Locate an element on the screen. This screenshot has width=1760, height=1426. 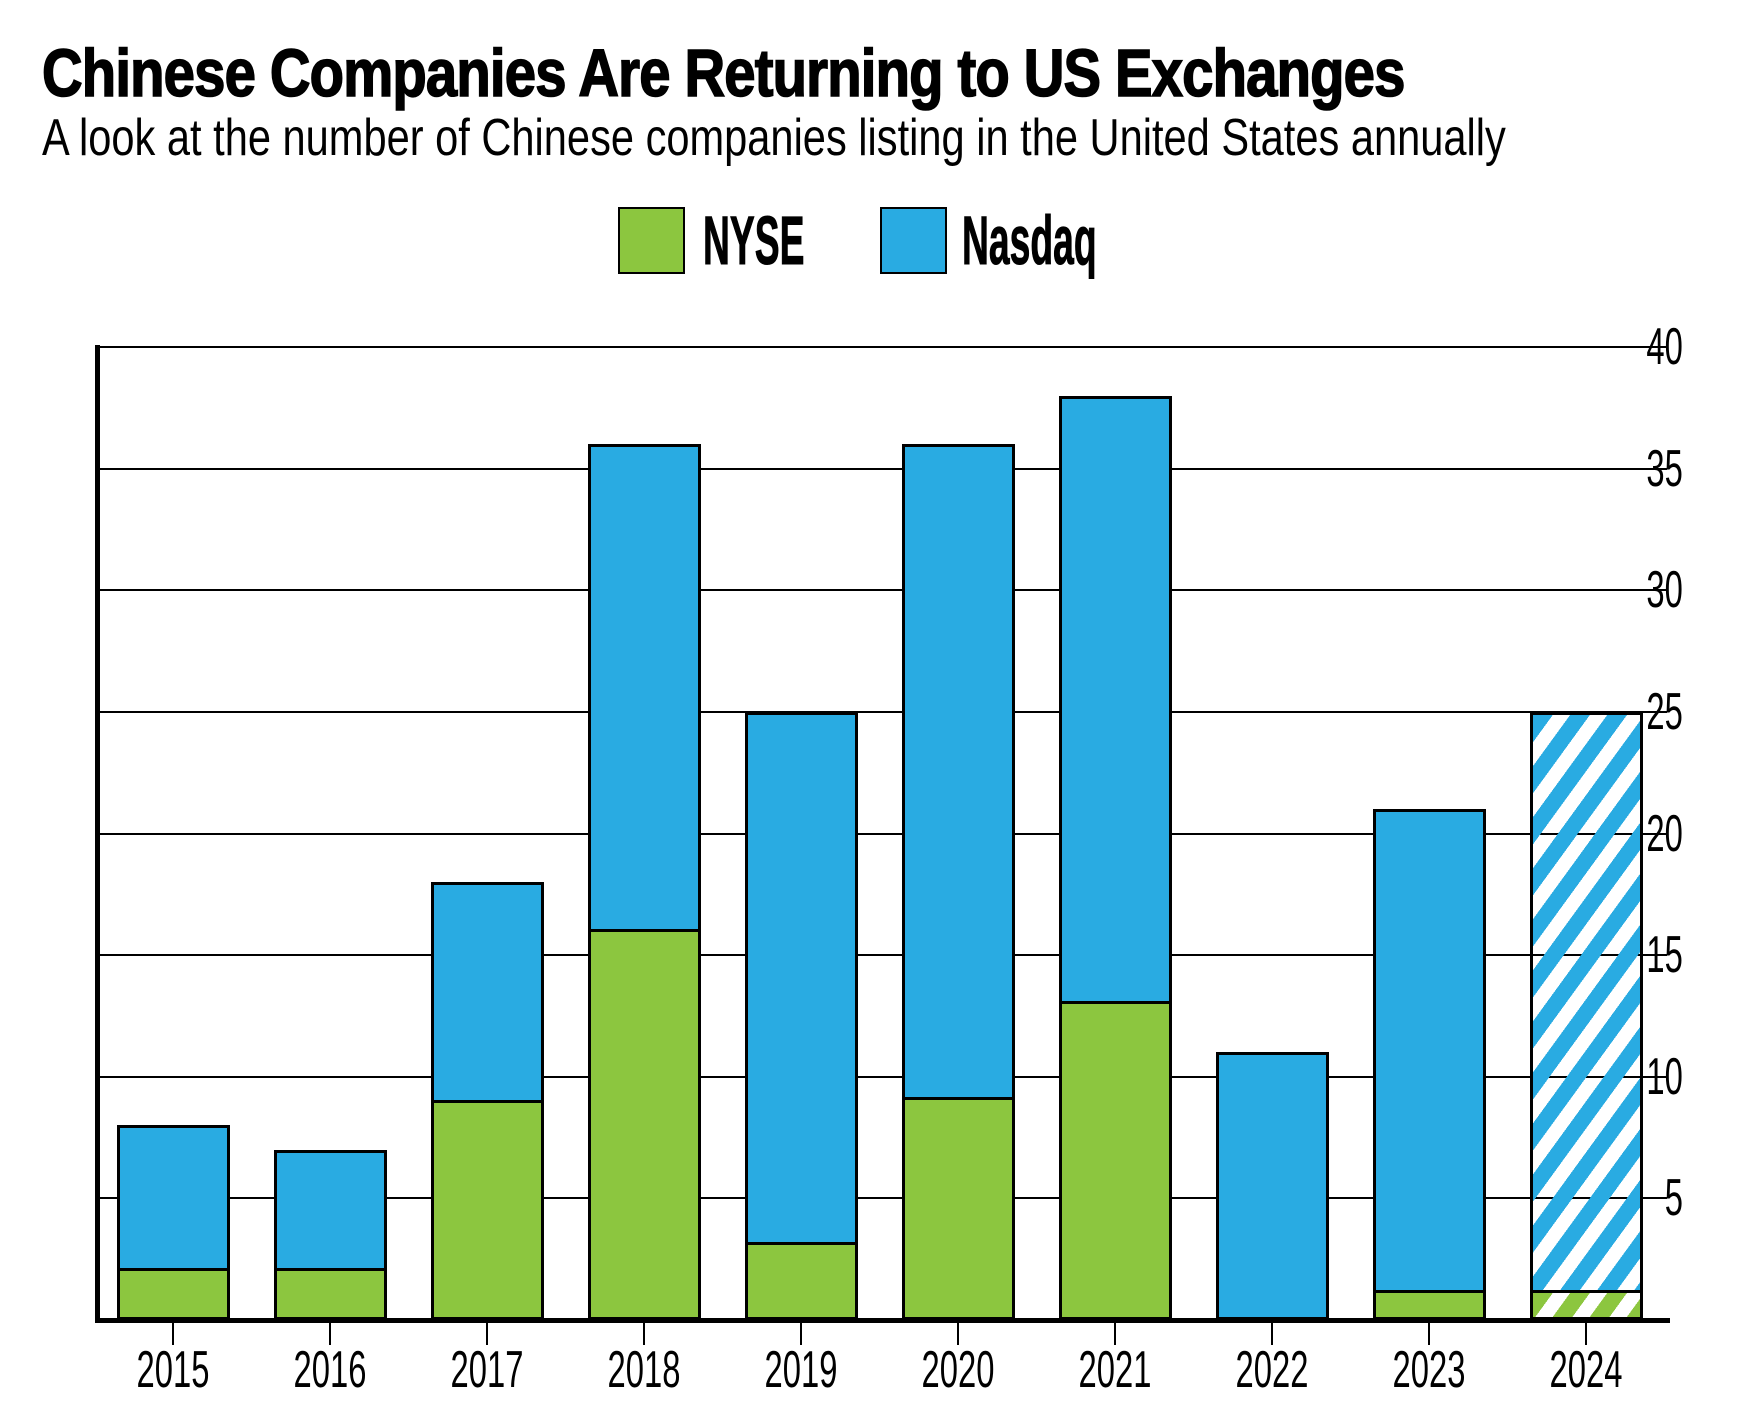
legend-swatch-nasdaq-icon is located at coordinates (913, 240).